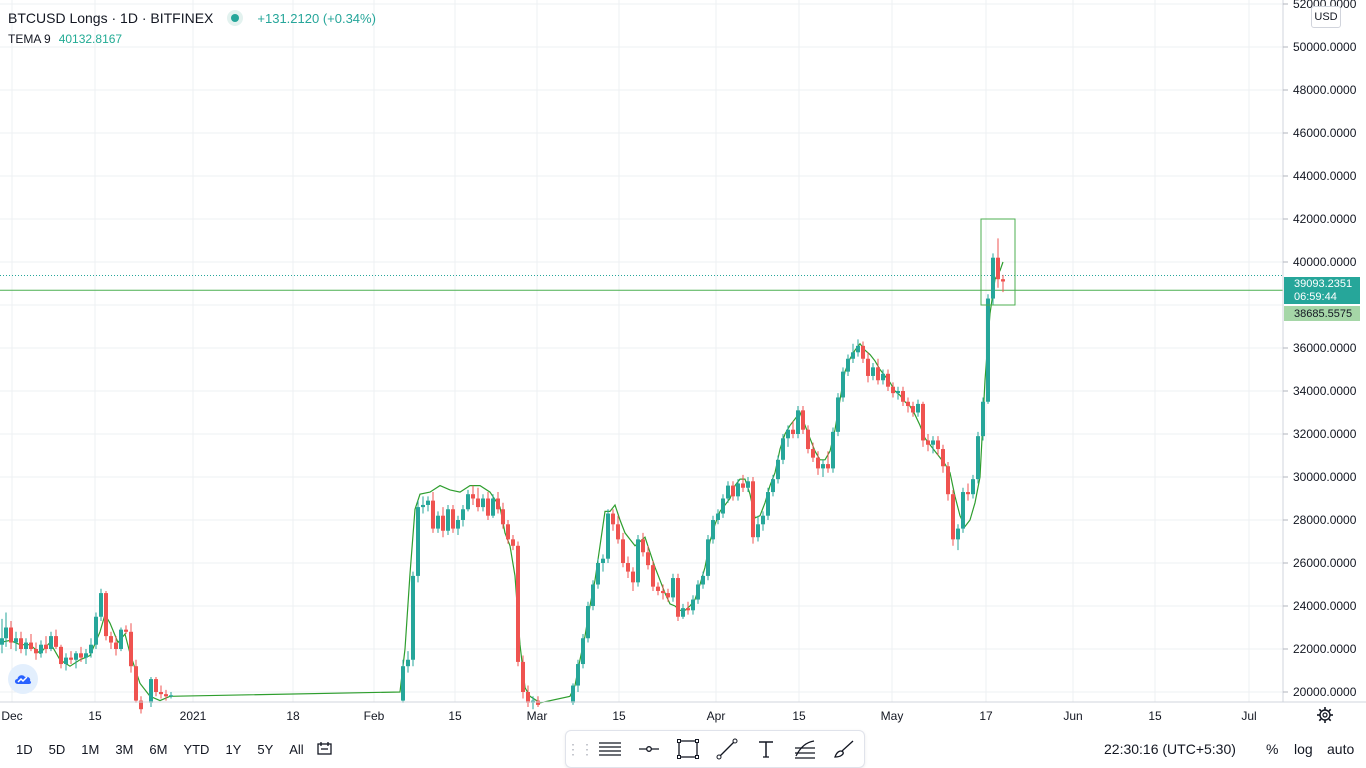  What do you see at coordinates (804, 749) in the screenshot?
I see `fib-icon` at bounding box center [804, 749].